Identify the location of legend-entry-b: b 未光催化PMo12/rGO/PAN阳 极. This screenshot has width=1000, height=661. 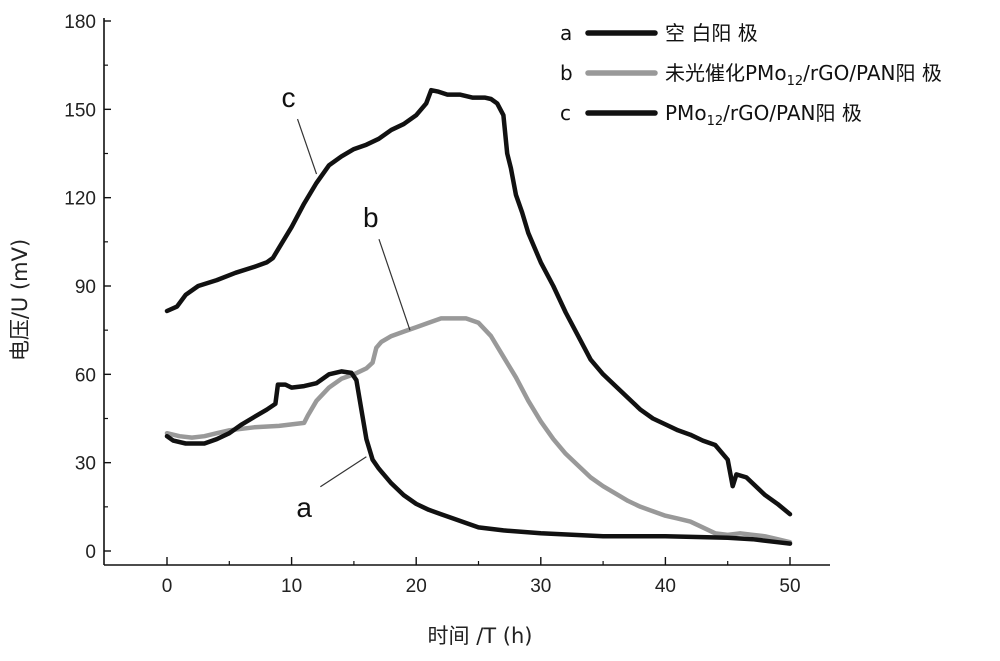
(751, 75).